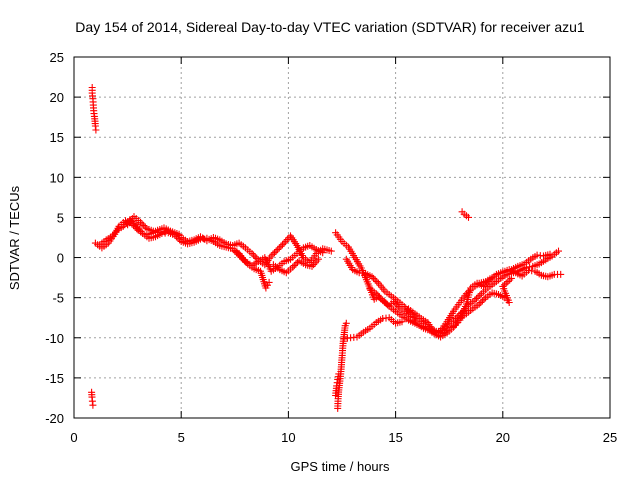 This screenshot has width=640, height=480. Describe the element at coordinates (343, 437) in the screenshot. I see `x-tick-labels: 0 5 10 15 20 25` at that location.